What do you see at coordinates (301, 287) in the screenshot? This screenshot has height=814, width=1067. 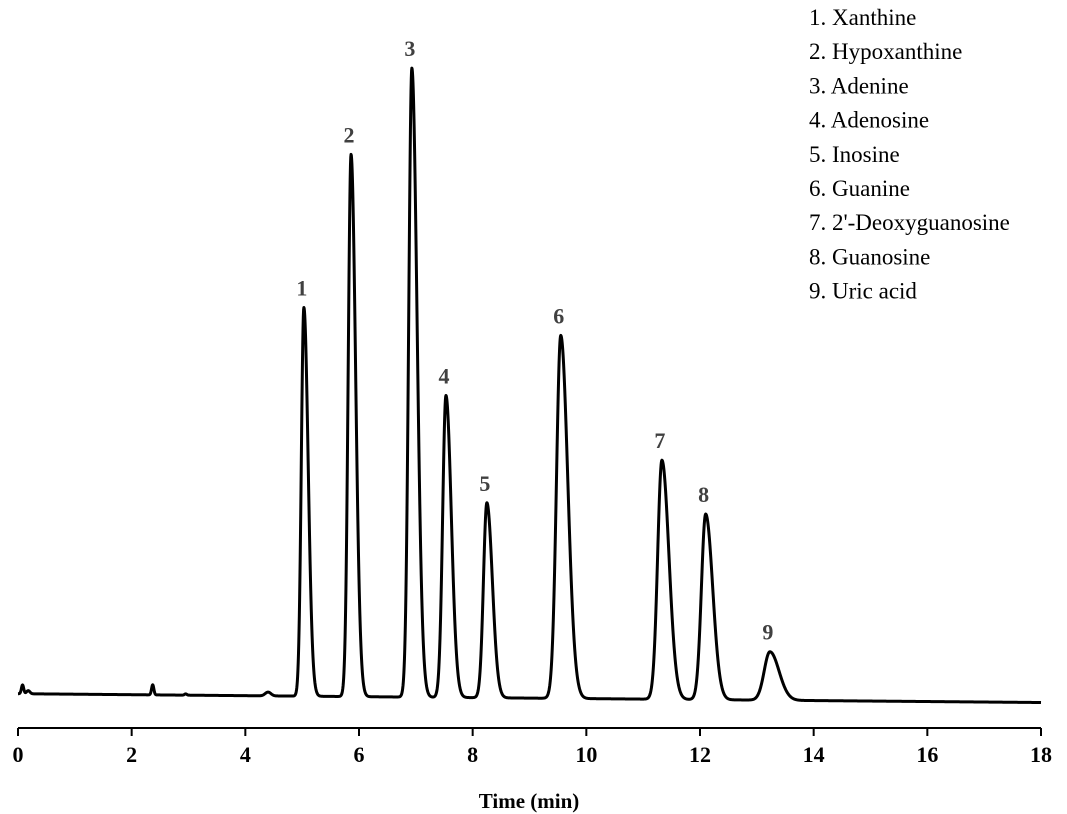 I see `peak-label: 1` at bounding box center [301, 287].